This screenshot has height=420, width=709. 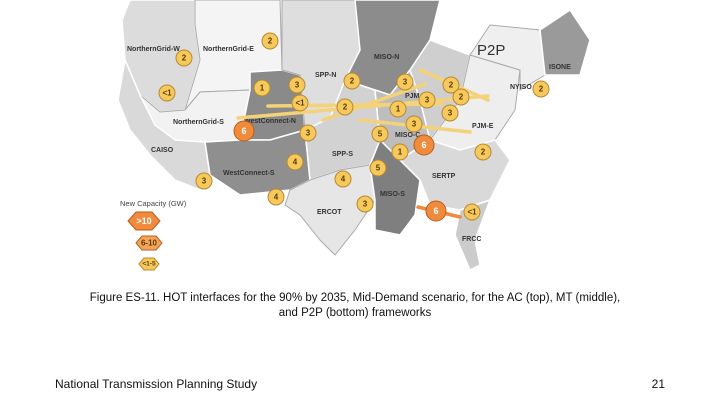 What do you see at coordinates (355, 313) in the screenshot?
I see `caption-line: and P2P (bottom) frameworks` at bounding box center [355, 313].